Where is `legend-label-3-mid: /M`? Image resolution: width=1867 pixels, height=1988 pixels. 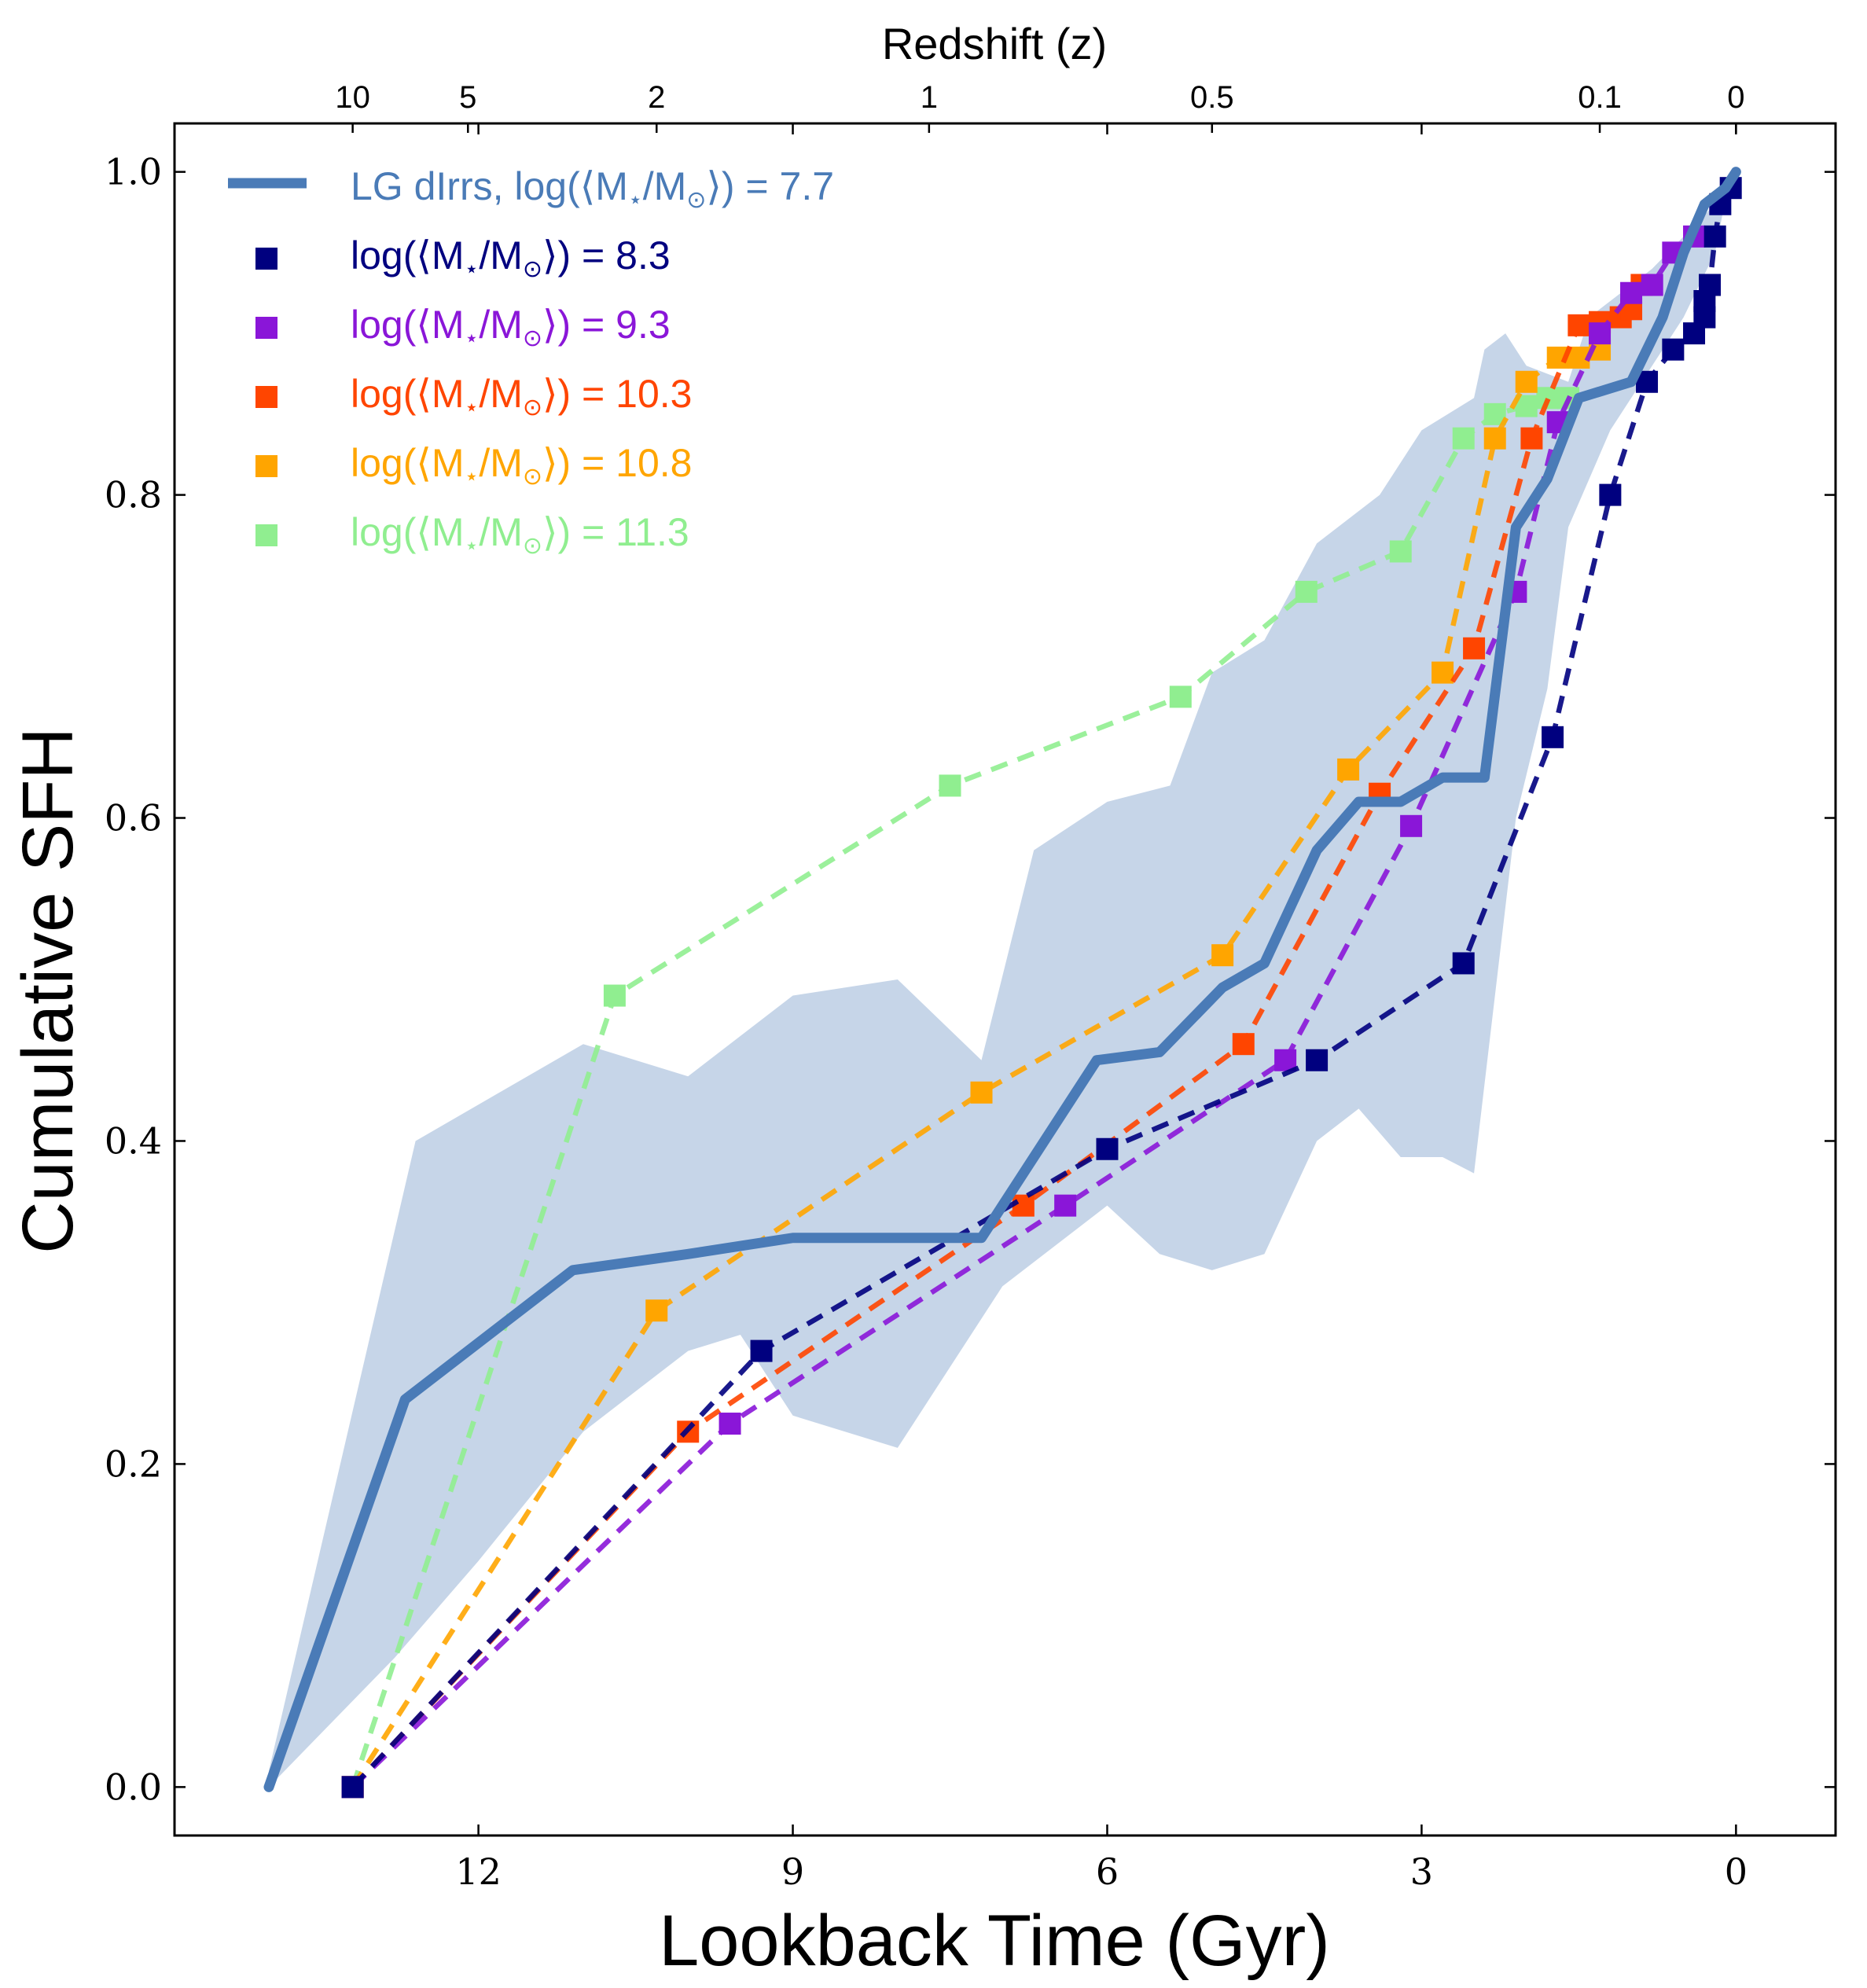
legend-label-3-mid: /M is located at coordinates (501, 394).